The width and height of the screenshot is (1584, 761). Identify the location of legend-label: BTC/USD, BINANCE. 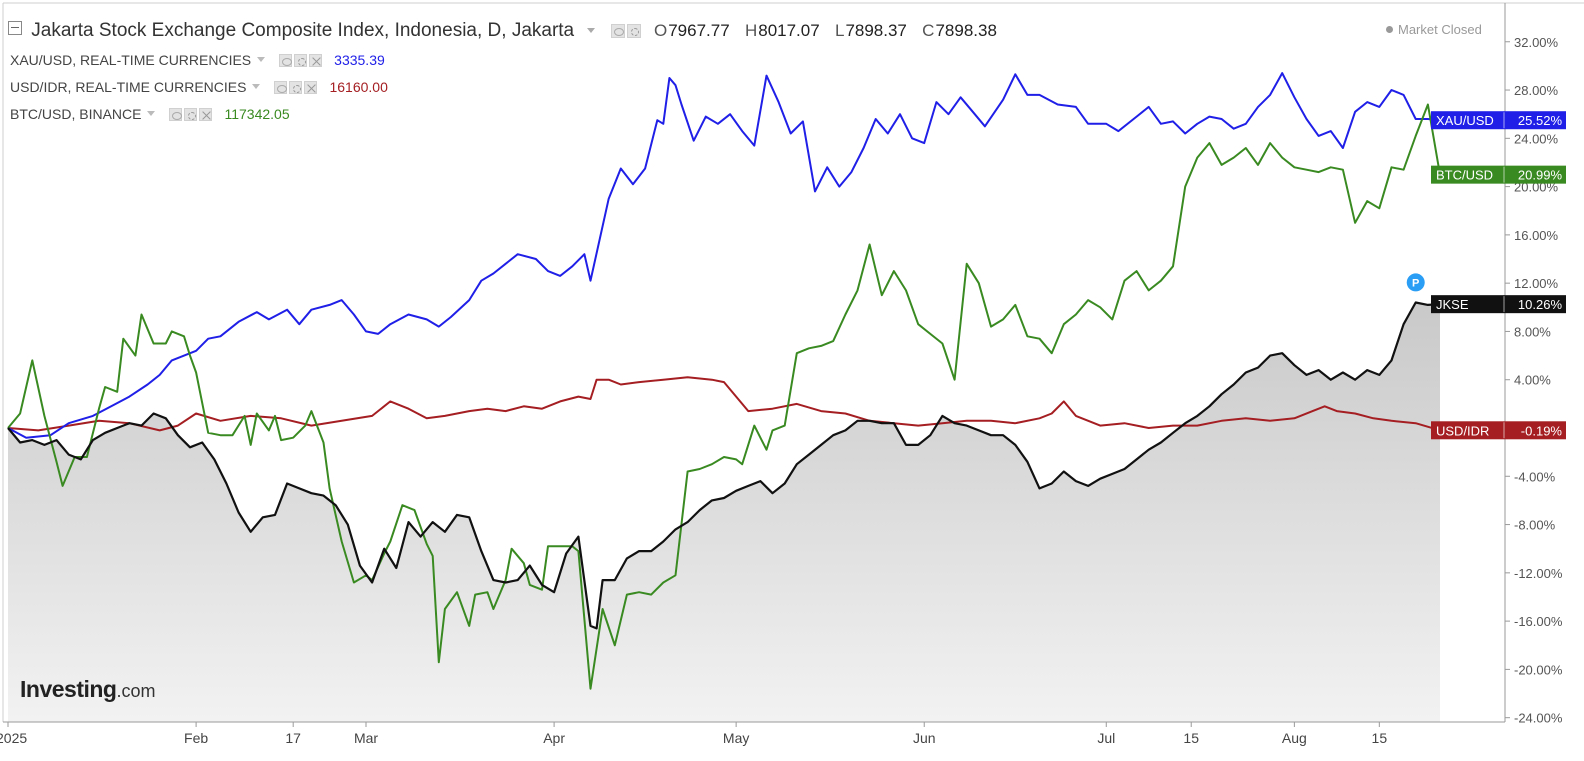
(76, 114).